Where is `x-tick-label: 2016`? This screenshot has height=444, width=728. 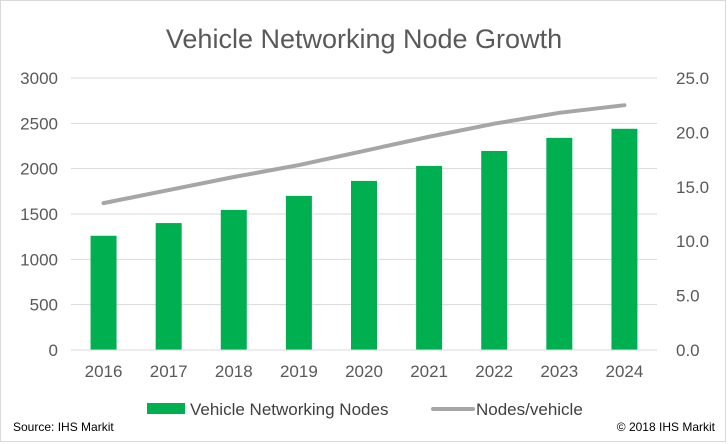 x-tick-label: 2016 is located at coordinates (104, 371).